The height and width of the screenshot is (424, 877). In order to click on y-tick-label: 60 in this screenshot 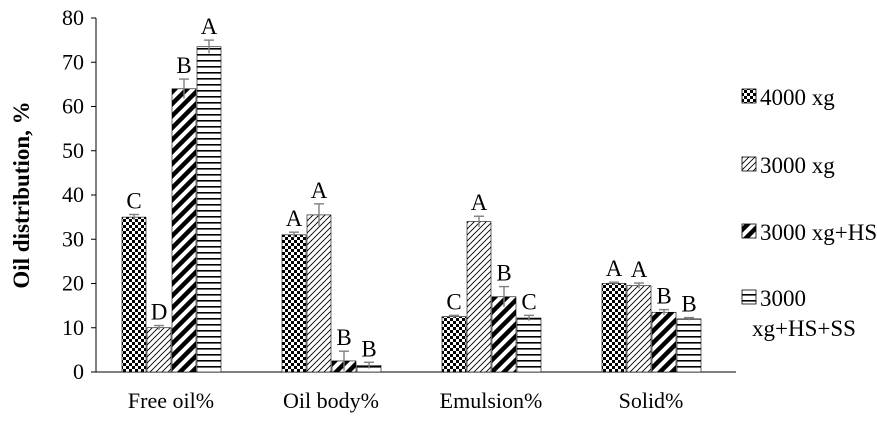, I will do `click(73, 106)`.